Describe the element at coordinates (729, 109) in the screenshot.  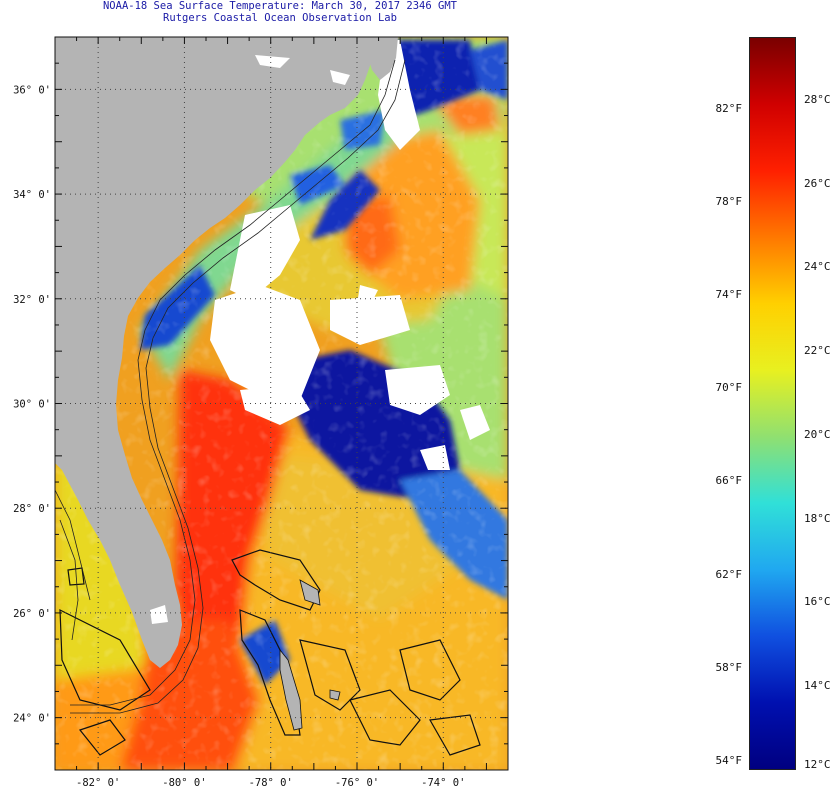
I see `fahrenheit-label: 82°F` at that location.